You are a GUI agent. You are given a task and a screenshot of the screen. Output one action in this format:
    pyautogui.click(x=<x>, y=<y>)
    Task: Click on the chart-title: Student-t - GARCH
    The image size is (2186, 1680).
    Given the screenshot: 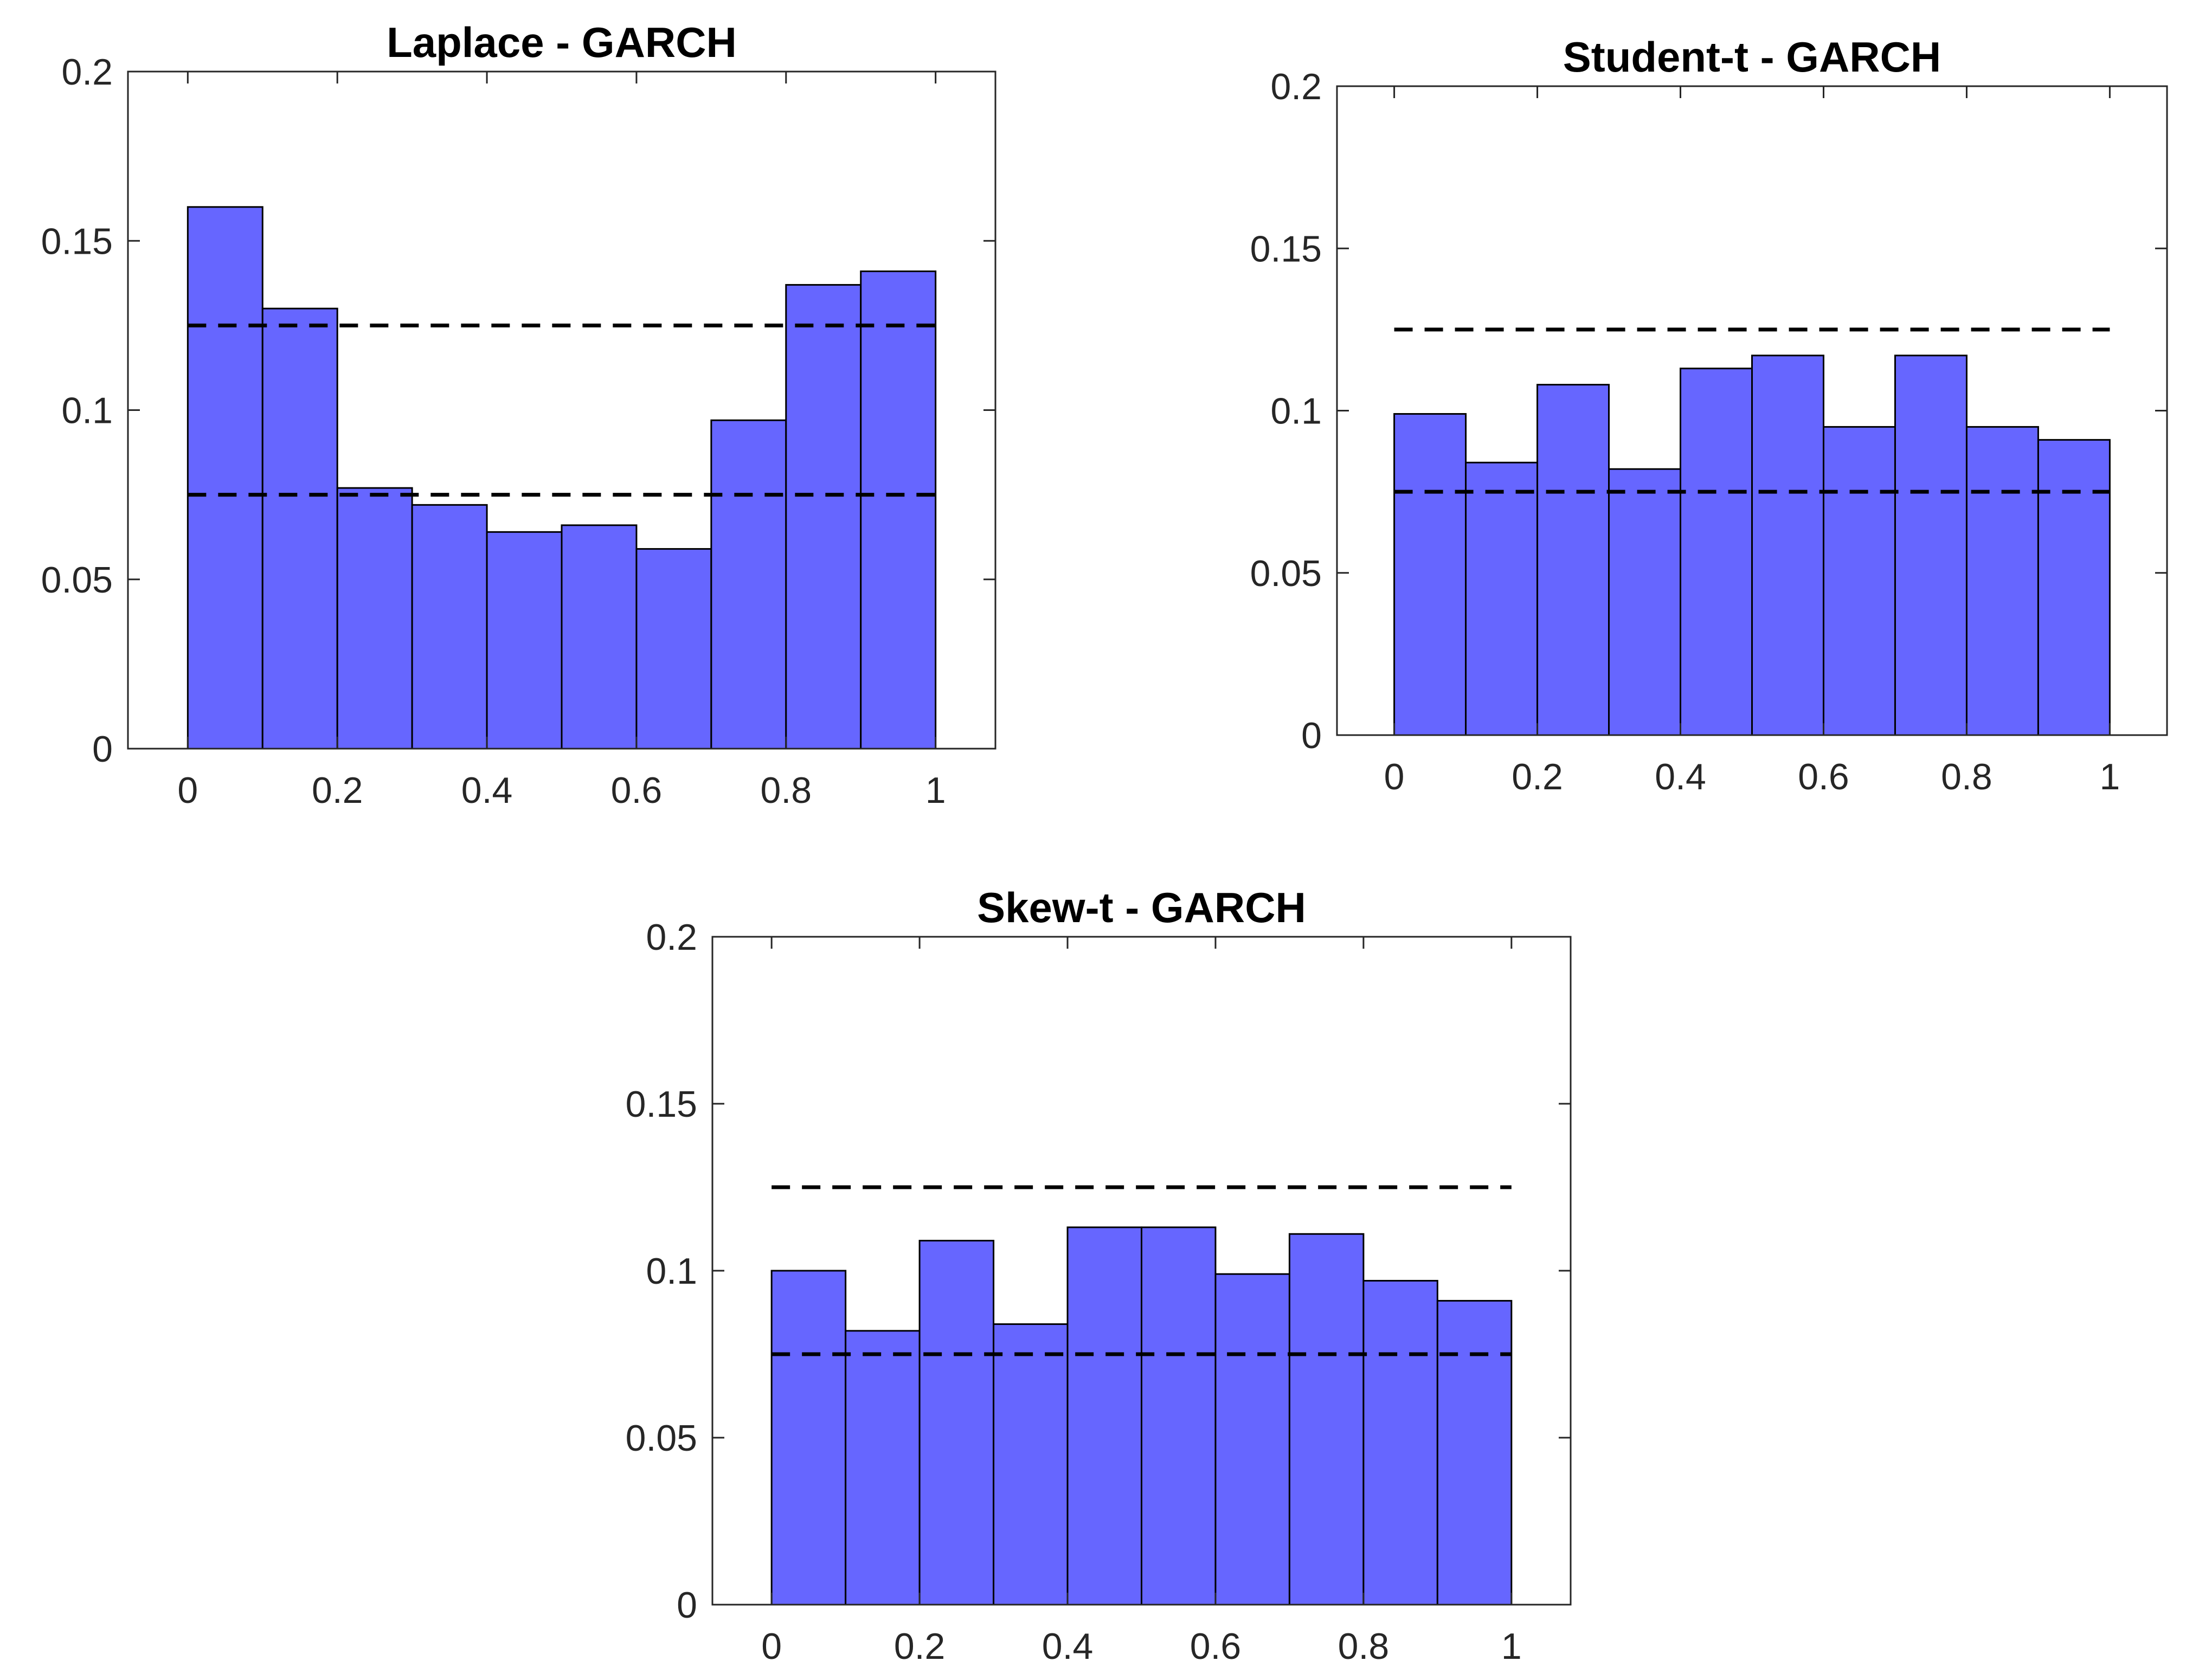 What is the action you would take?
    pyautogui.click(x=1752, y=57)
    